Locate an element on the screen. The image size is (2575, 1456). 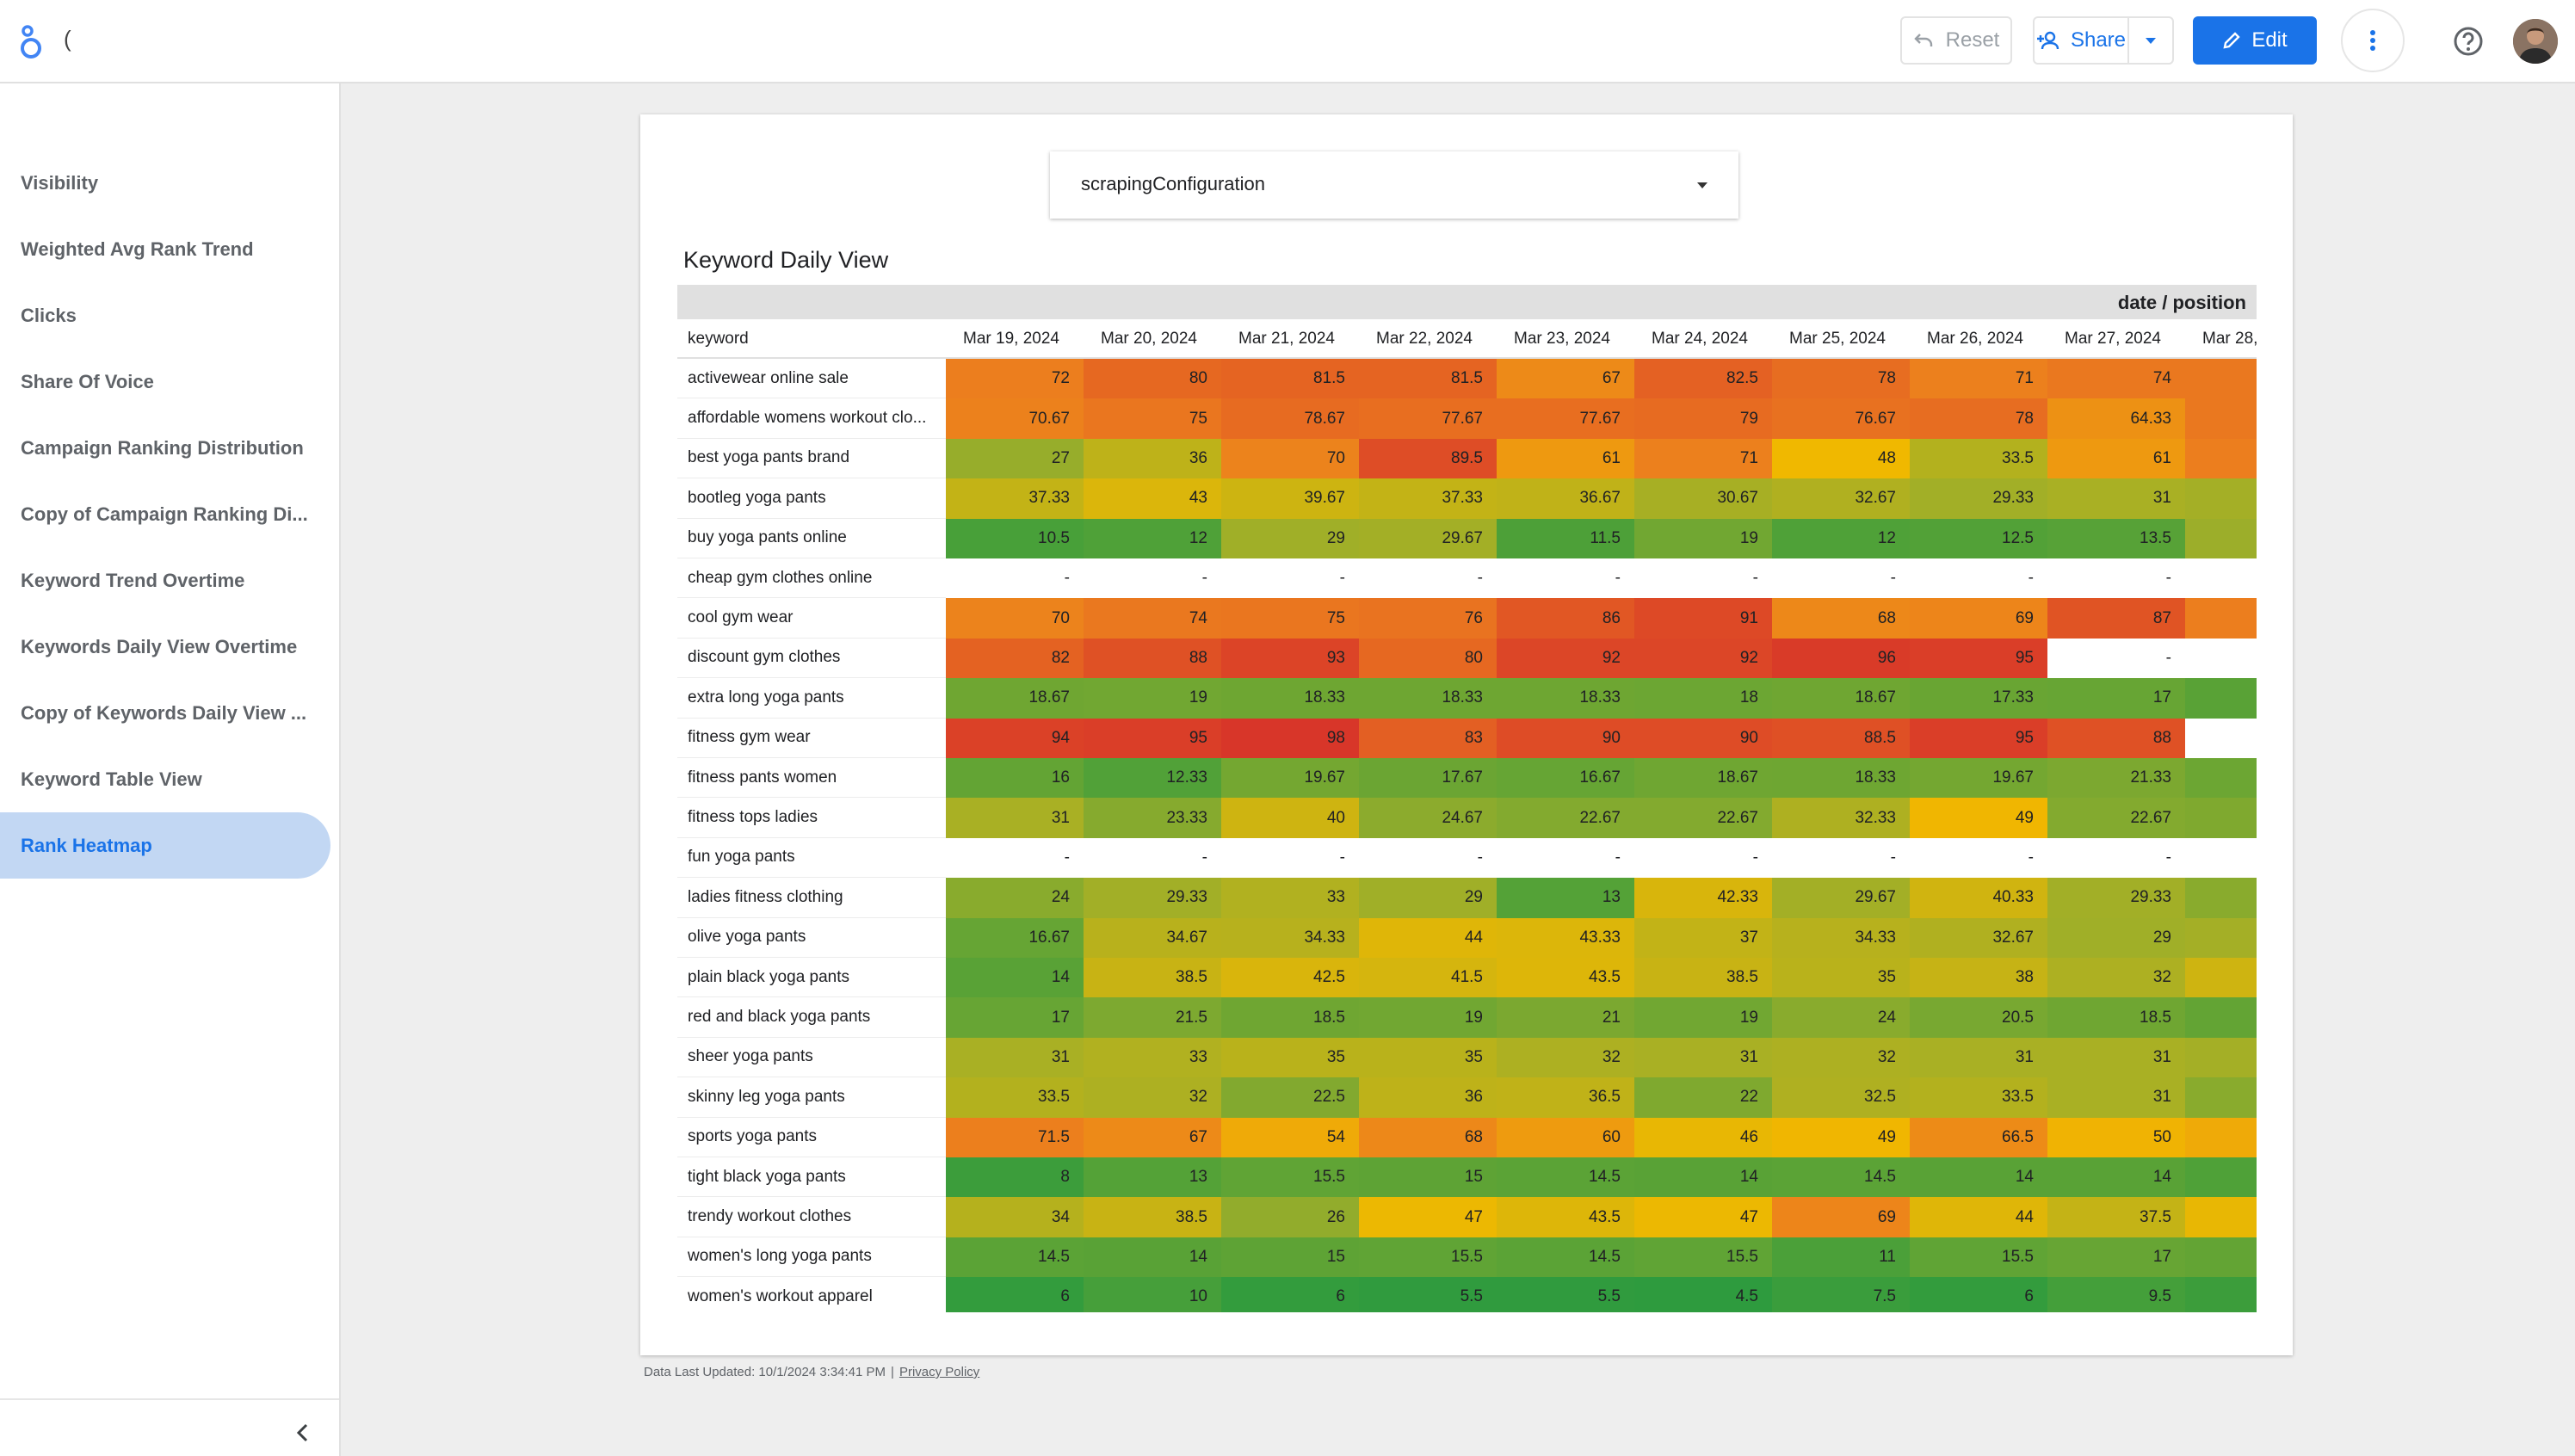
sidebar-item-weighted-avg-rank-trend: Weighted Avg Rank Trend is located at coordinates (137, 249).